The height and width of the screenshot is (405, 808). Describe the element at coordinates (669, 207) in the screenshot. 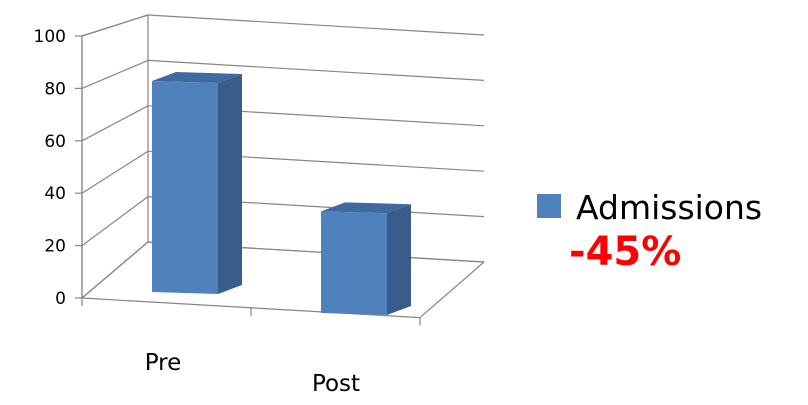

I see `legend-label: Admissions` at that location.